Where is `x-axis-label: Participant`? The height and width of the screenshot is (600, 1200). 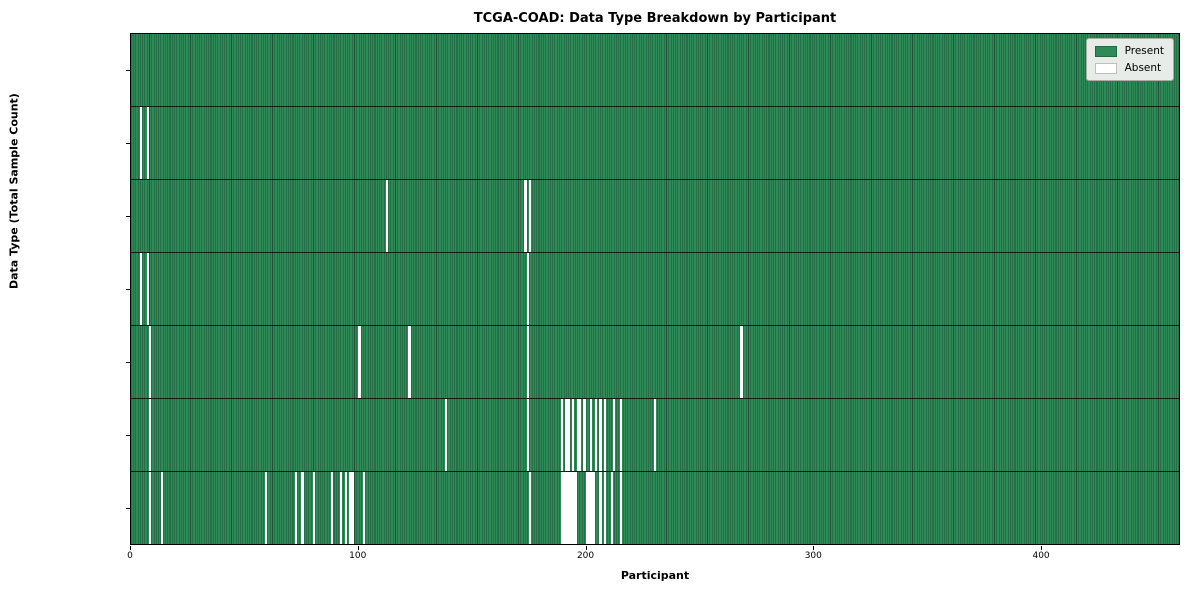 x-axis-label: Participant is located at coordinates (655, 575).